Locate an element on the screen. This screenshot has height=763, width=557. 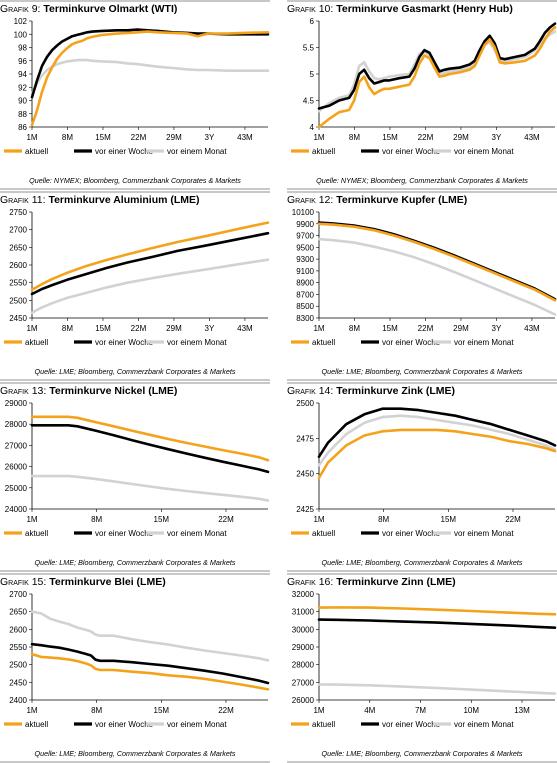
chart-title: Terminkurve Aluminium (LME) is located at coordinates (124, 200).